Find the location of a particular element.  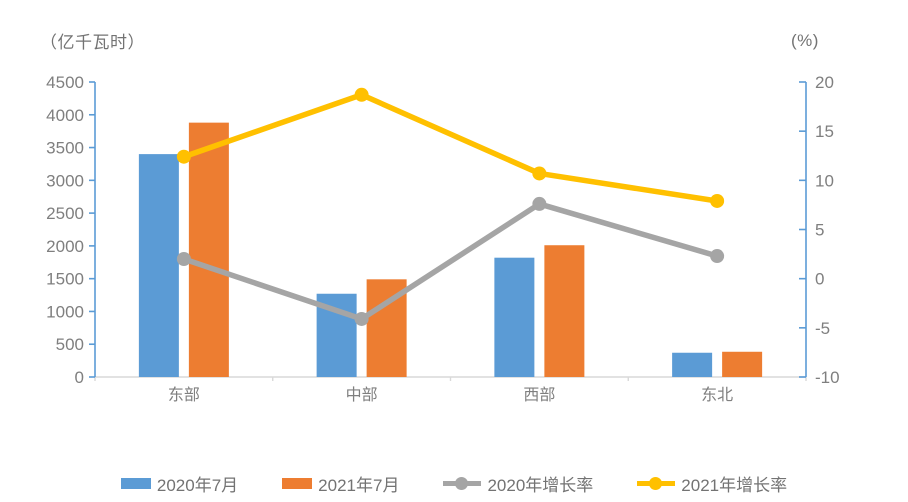

marker-s0-c3 is located at coordinates (717, 256).